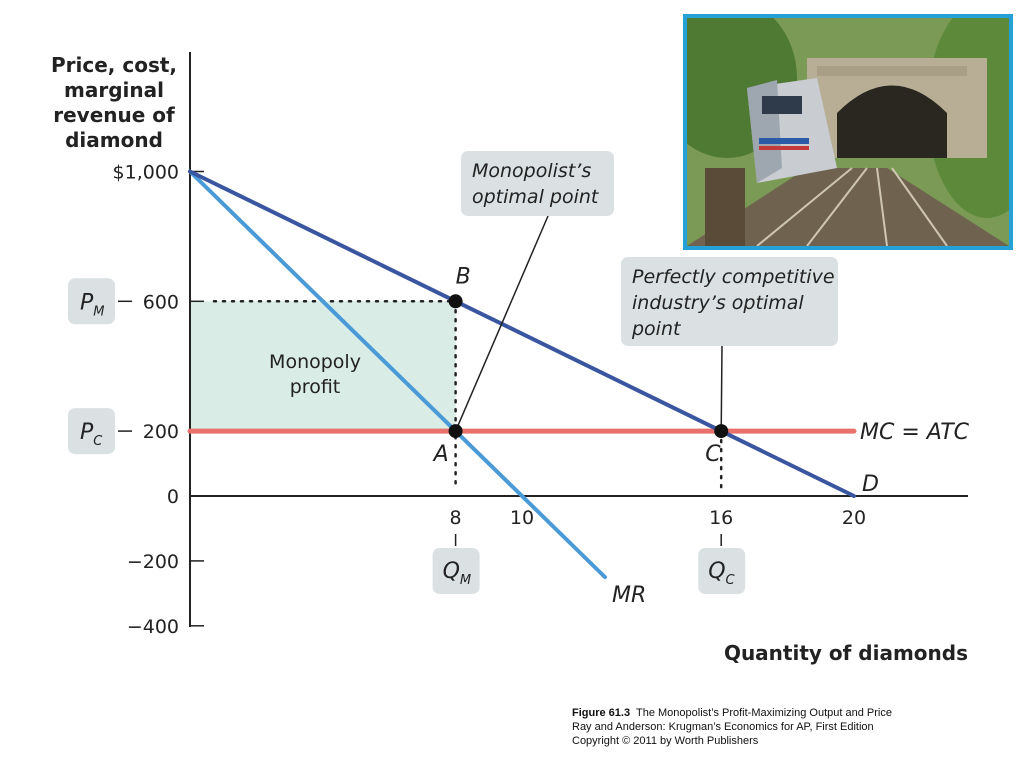 This screenshot has width=1024, height=768. I want to click on annotation-leader-monopolist, so click(501, 323).